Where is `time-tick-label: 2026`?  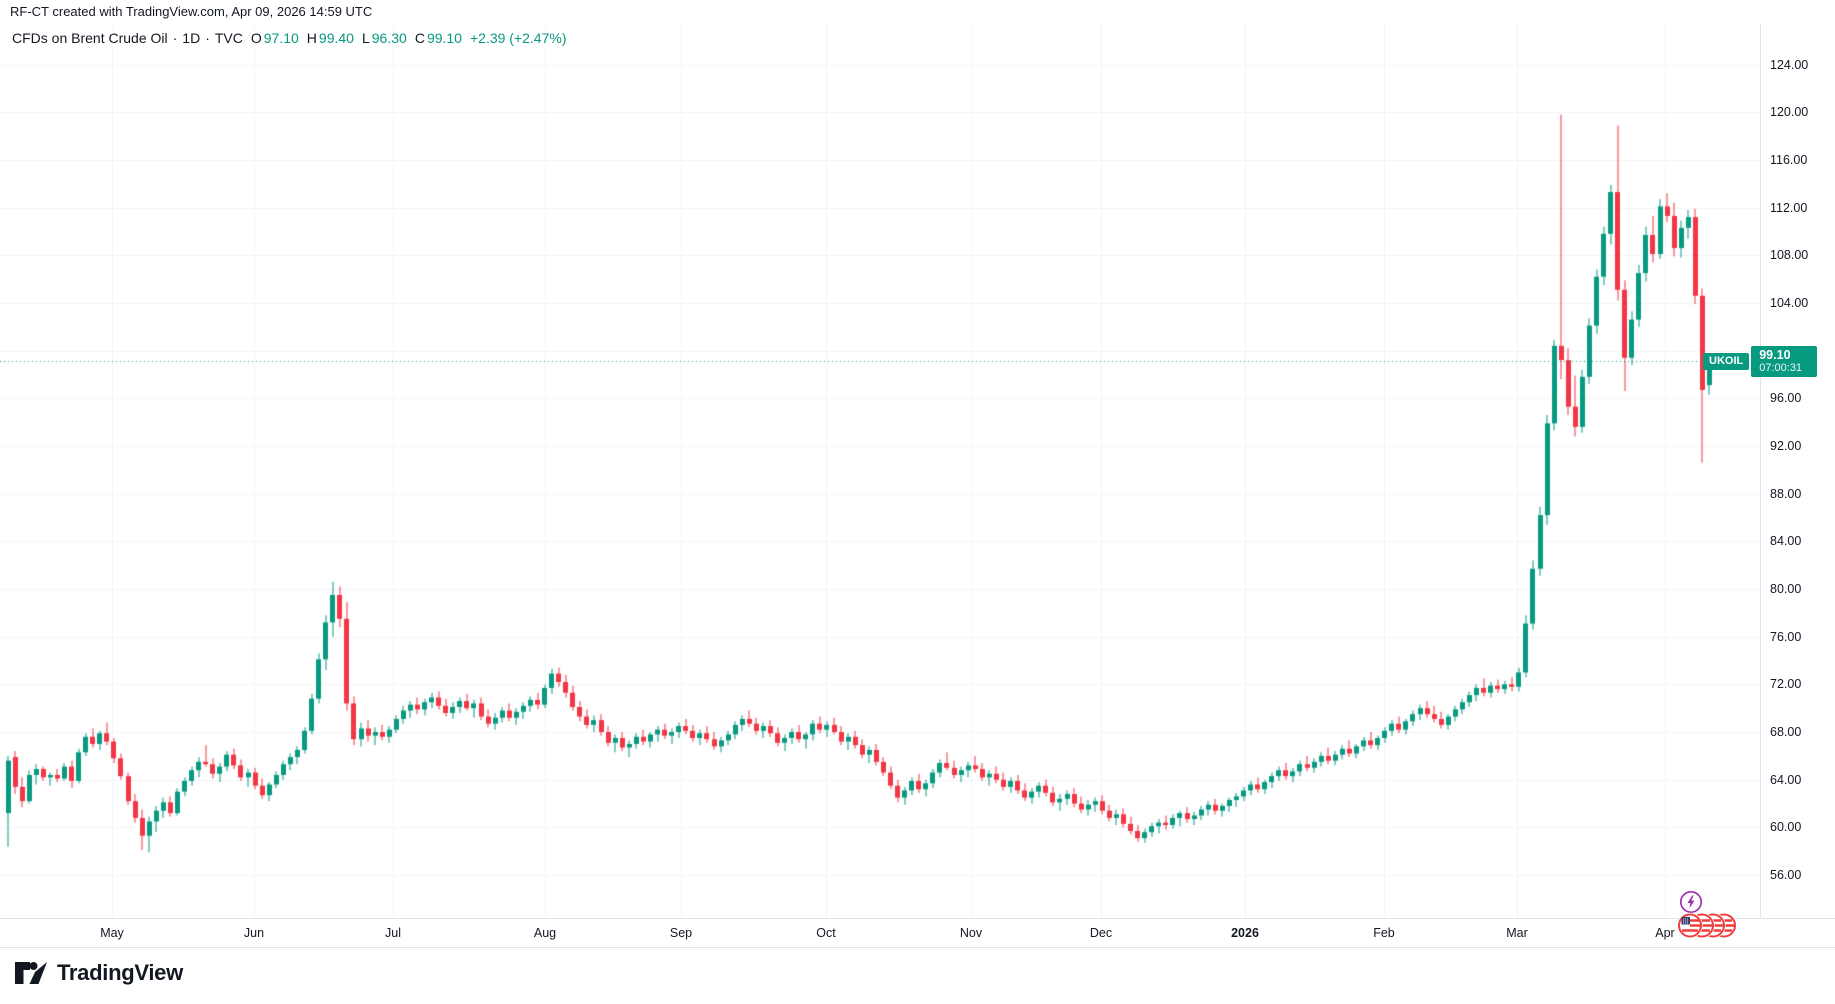
time-tick-label: 2026 is located at coordinates (1245, 933).